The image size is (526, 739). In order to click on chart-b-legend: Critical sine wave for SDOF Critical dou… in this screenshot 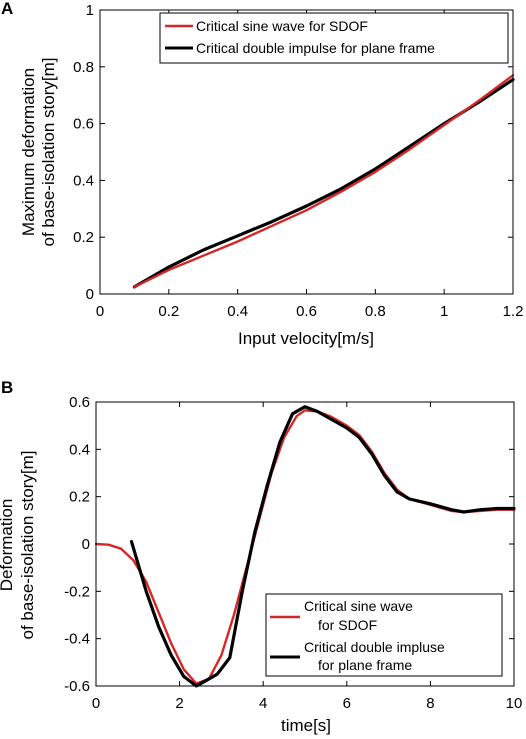, I will do `click(384, 635)`.